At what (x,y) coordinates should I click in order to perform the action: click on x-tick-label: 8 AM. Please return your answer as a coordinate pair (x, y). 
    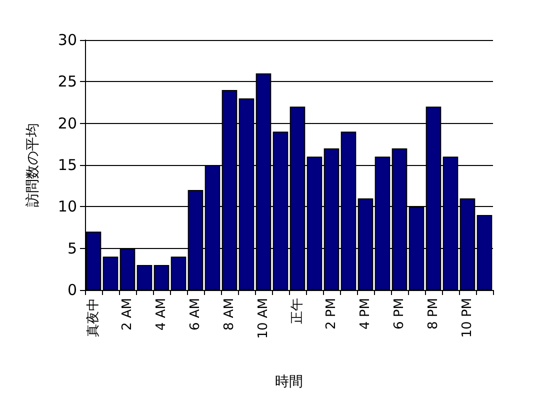
    Looking at the image, I should click on (229, 314).